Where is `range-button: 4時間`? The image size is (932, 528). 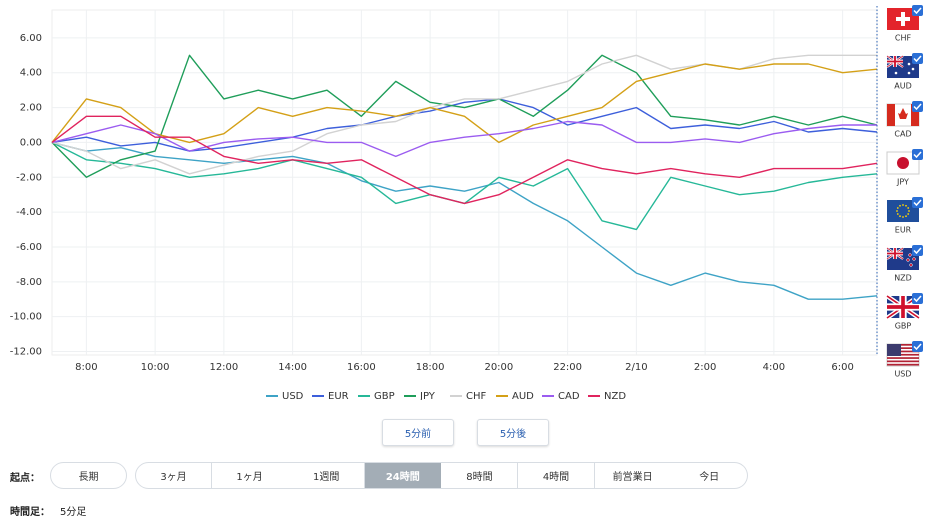
range-button: 4時間 is located at coordinates (556, 475).